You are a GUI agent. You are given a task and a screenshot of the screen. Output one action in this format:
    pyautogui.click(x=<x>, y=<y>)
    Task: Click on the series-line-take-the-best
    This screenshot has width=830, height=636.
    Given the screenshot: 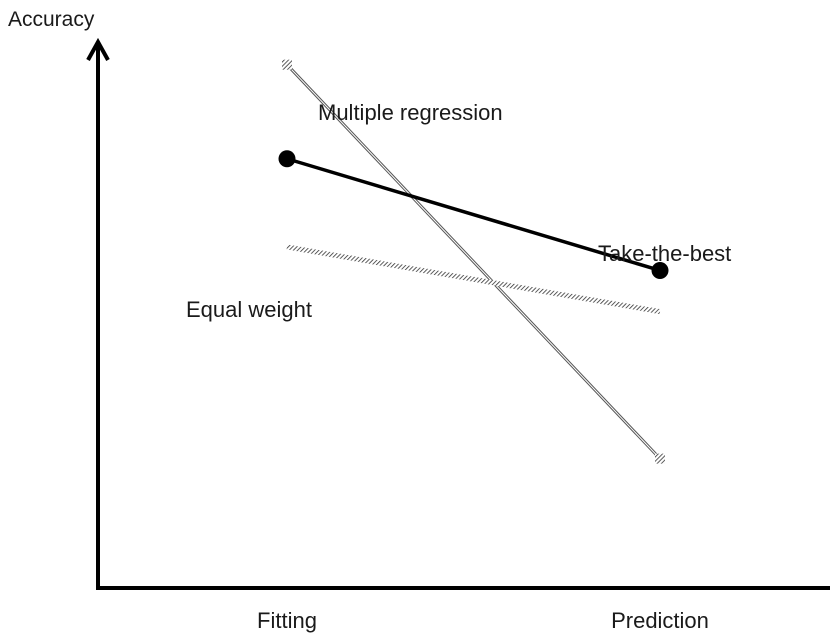 What is the action you would take?
    pyautogui.click(x=473, y=215)
    